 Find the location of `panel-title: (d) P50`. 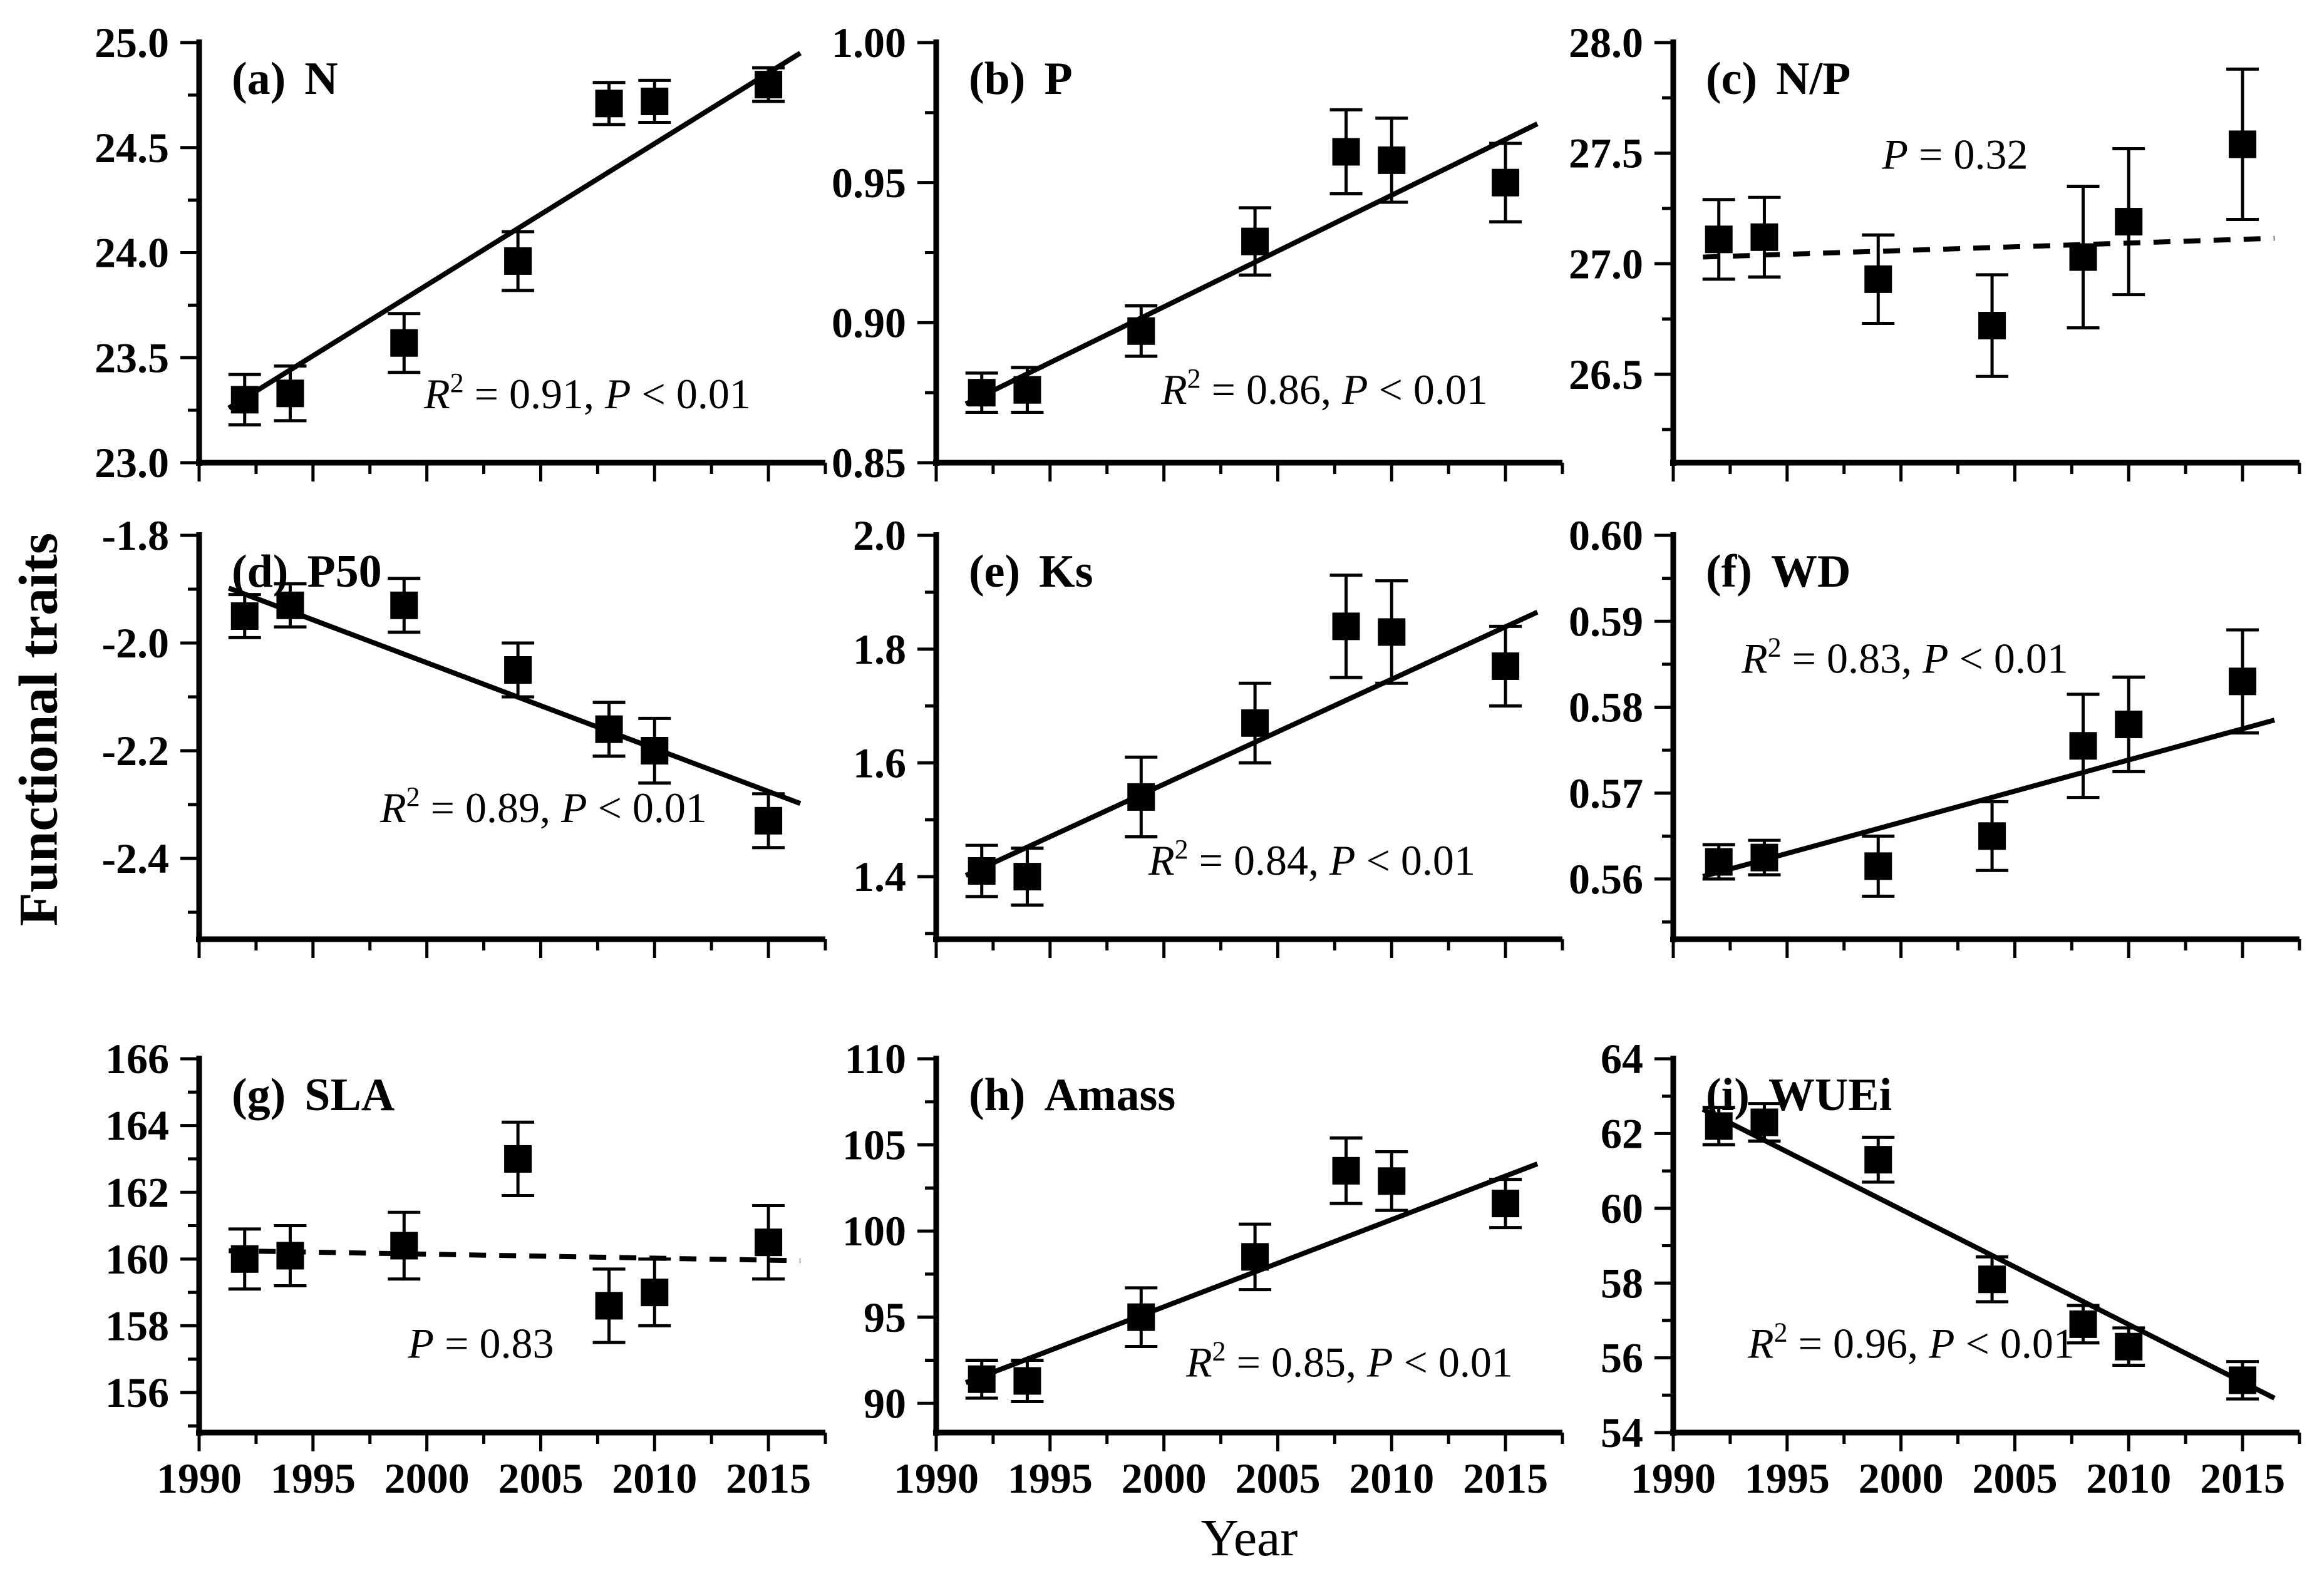

panel-title: (d) P50 is located at coordinates (307, 572).